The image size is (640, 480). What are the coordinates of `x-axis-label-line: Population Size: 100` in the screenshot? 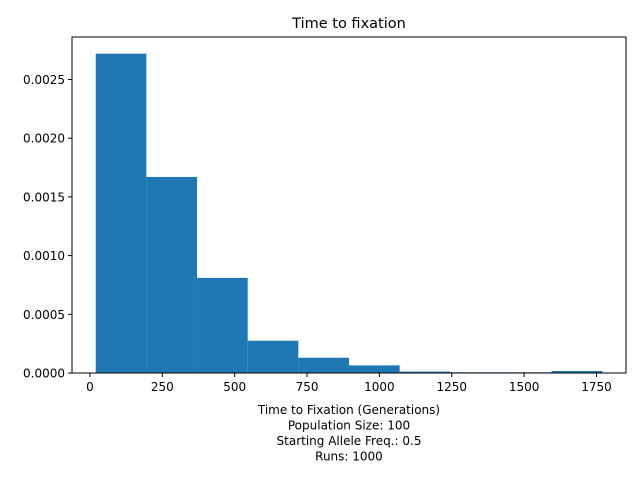 It's located at (349, 426).